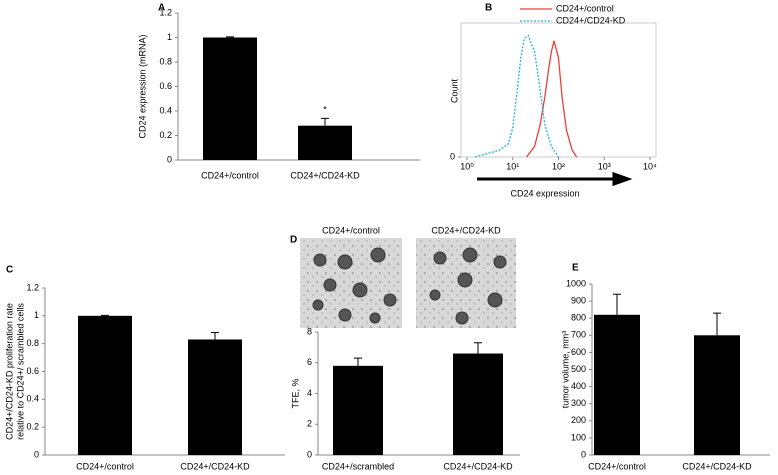  I want to click on x-tick-label: 10⁴, so click(650, 166).